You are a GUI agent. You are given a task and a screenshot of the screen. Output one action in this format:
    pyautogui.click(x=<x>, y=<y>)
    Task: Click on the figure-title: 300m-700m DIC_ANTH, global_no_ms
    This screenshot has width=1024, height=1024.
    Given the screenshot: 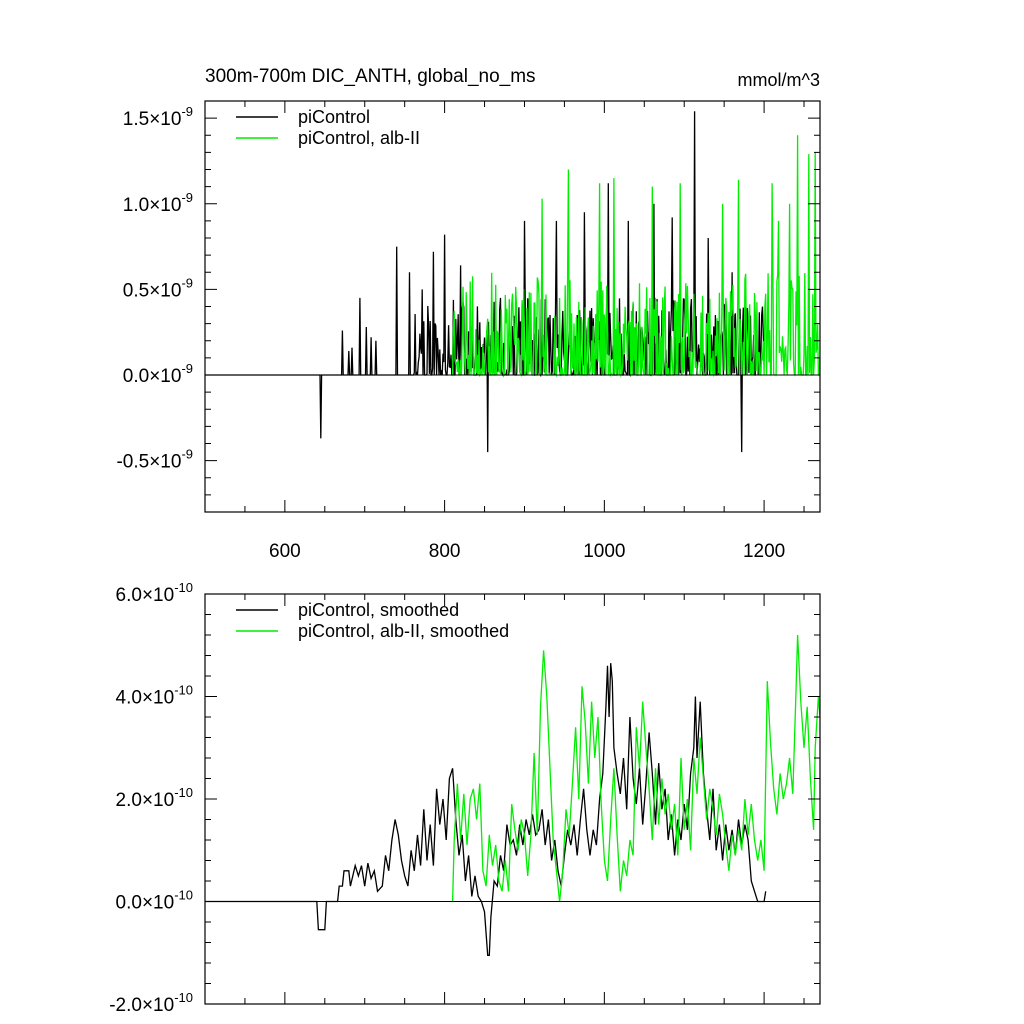 What is the action you would take?
    pyautogui.click(x=370, y=76)
    